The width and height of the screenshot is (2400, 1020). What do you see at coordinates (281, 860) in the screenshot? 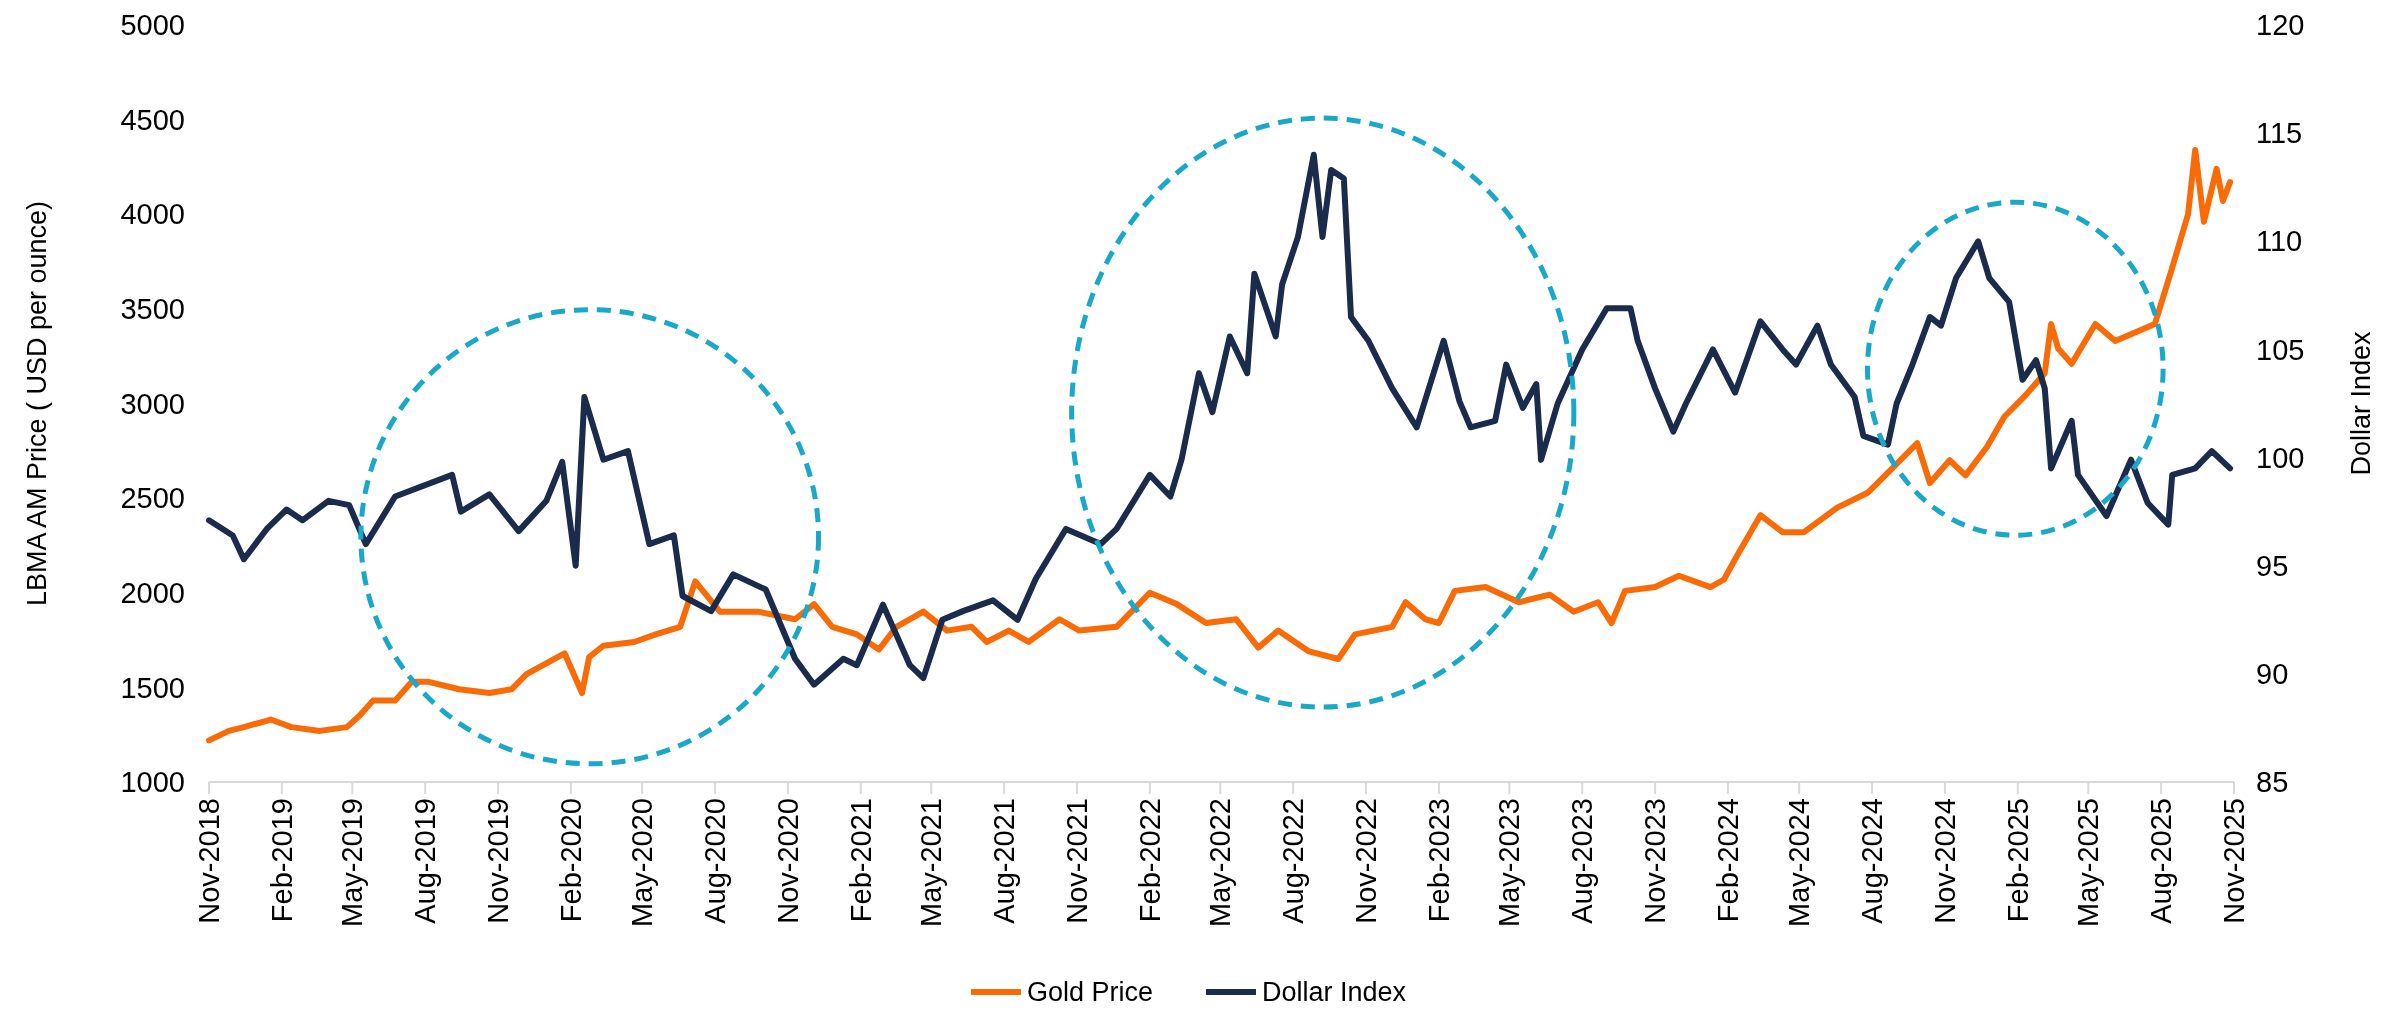
I see `x-tick-label: Feb-2019` at bounding box center [281, 860].